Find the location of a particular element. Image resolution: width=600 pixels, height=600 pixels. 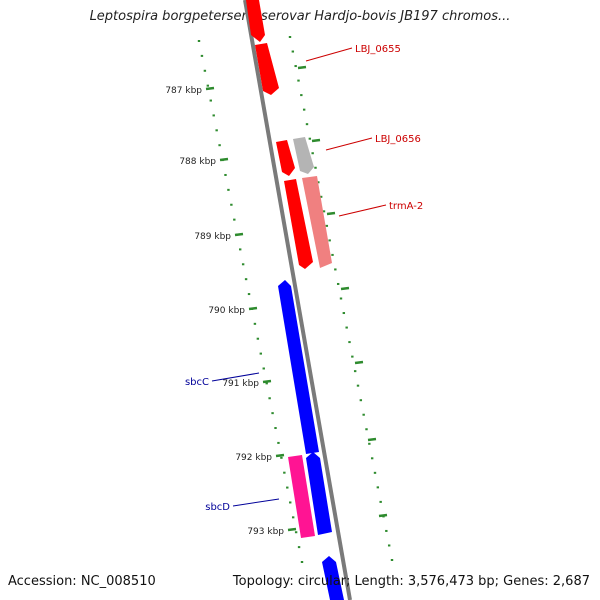

gene-feature-blue-bottom is located at coordinates (333, 578).